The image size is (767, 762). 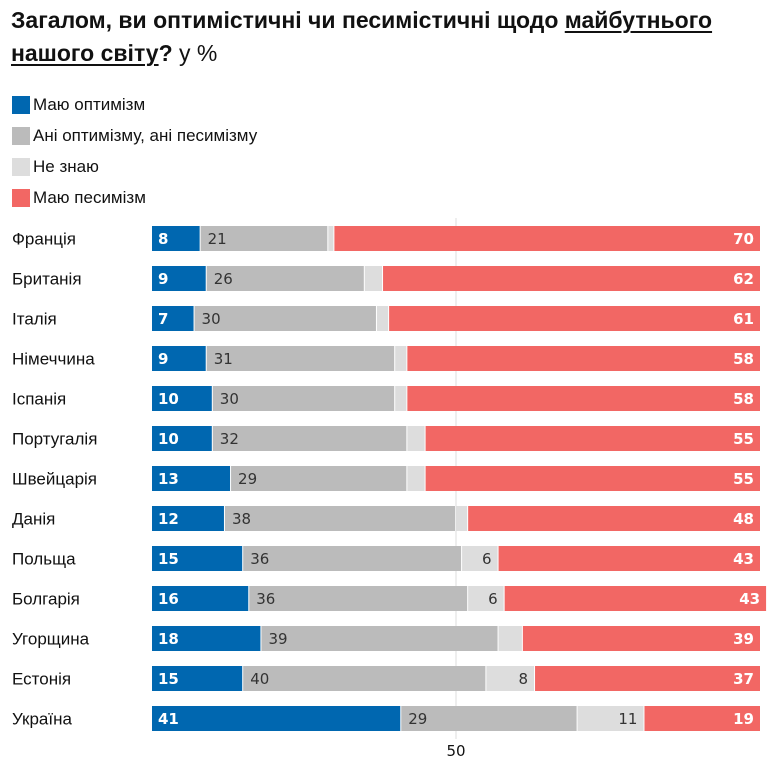 I want to click on bar-row: Швейцарія 13 29 55, so click(x=386, y=478).